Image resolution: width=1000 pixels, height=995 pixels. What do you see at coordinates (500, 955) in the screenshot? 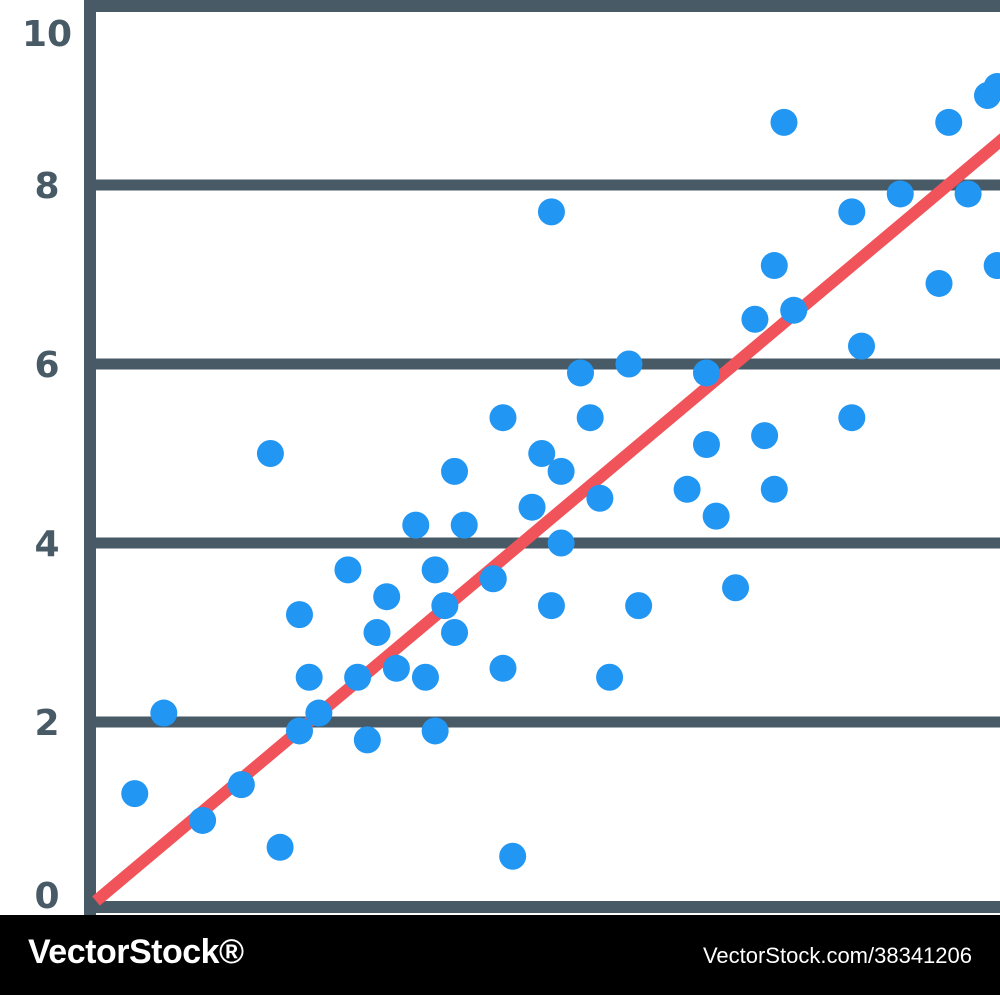
I see `watermark-footer: VectorStock® VectorStock.com/38341206` at bounding box center [500, 955].